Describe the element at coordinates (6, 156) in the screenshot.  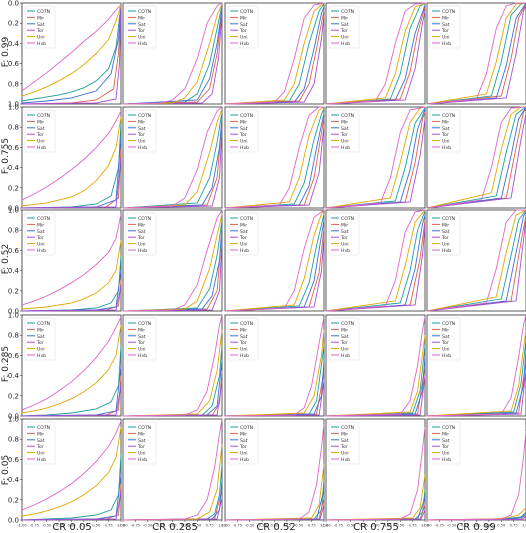
I see `row-label: F: 0.755` at that location.